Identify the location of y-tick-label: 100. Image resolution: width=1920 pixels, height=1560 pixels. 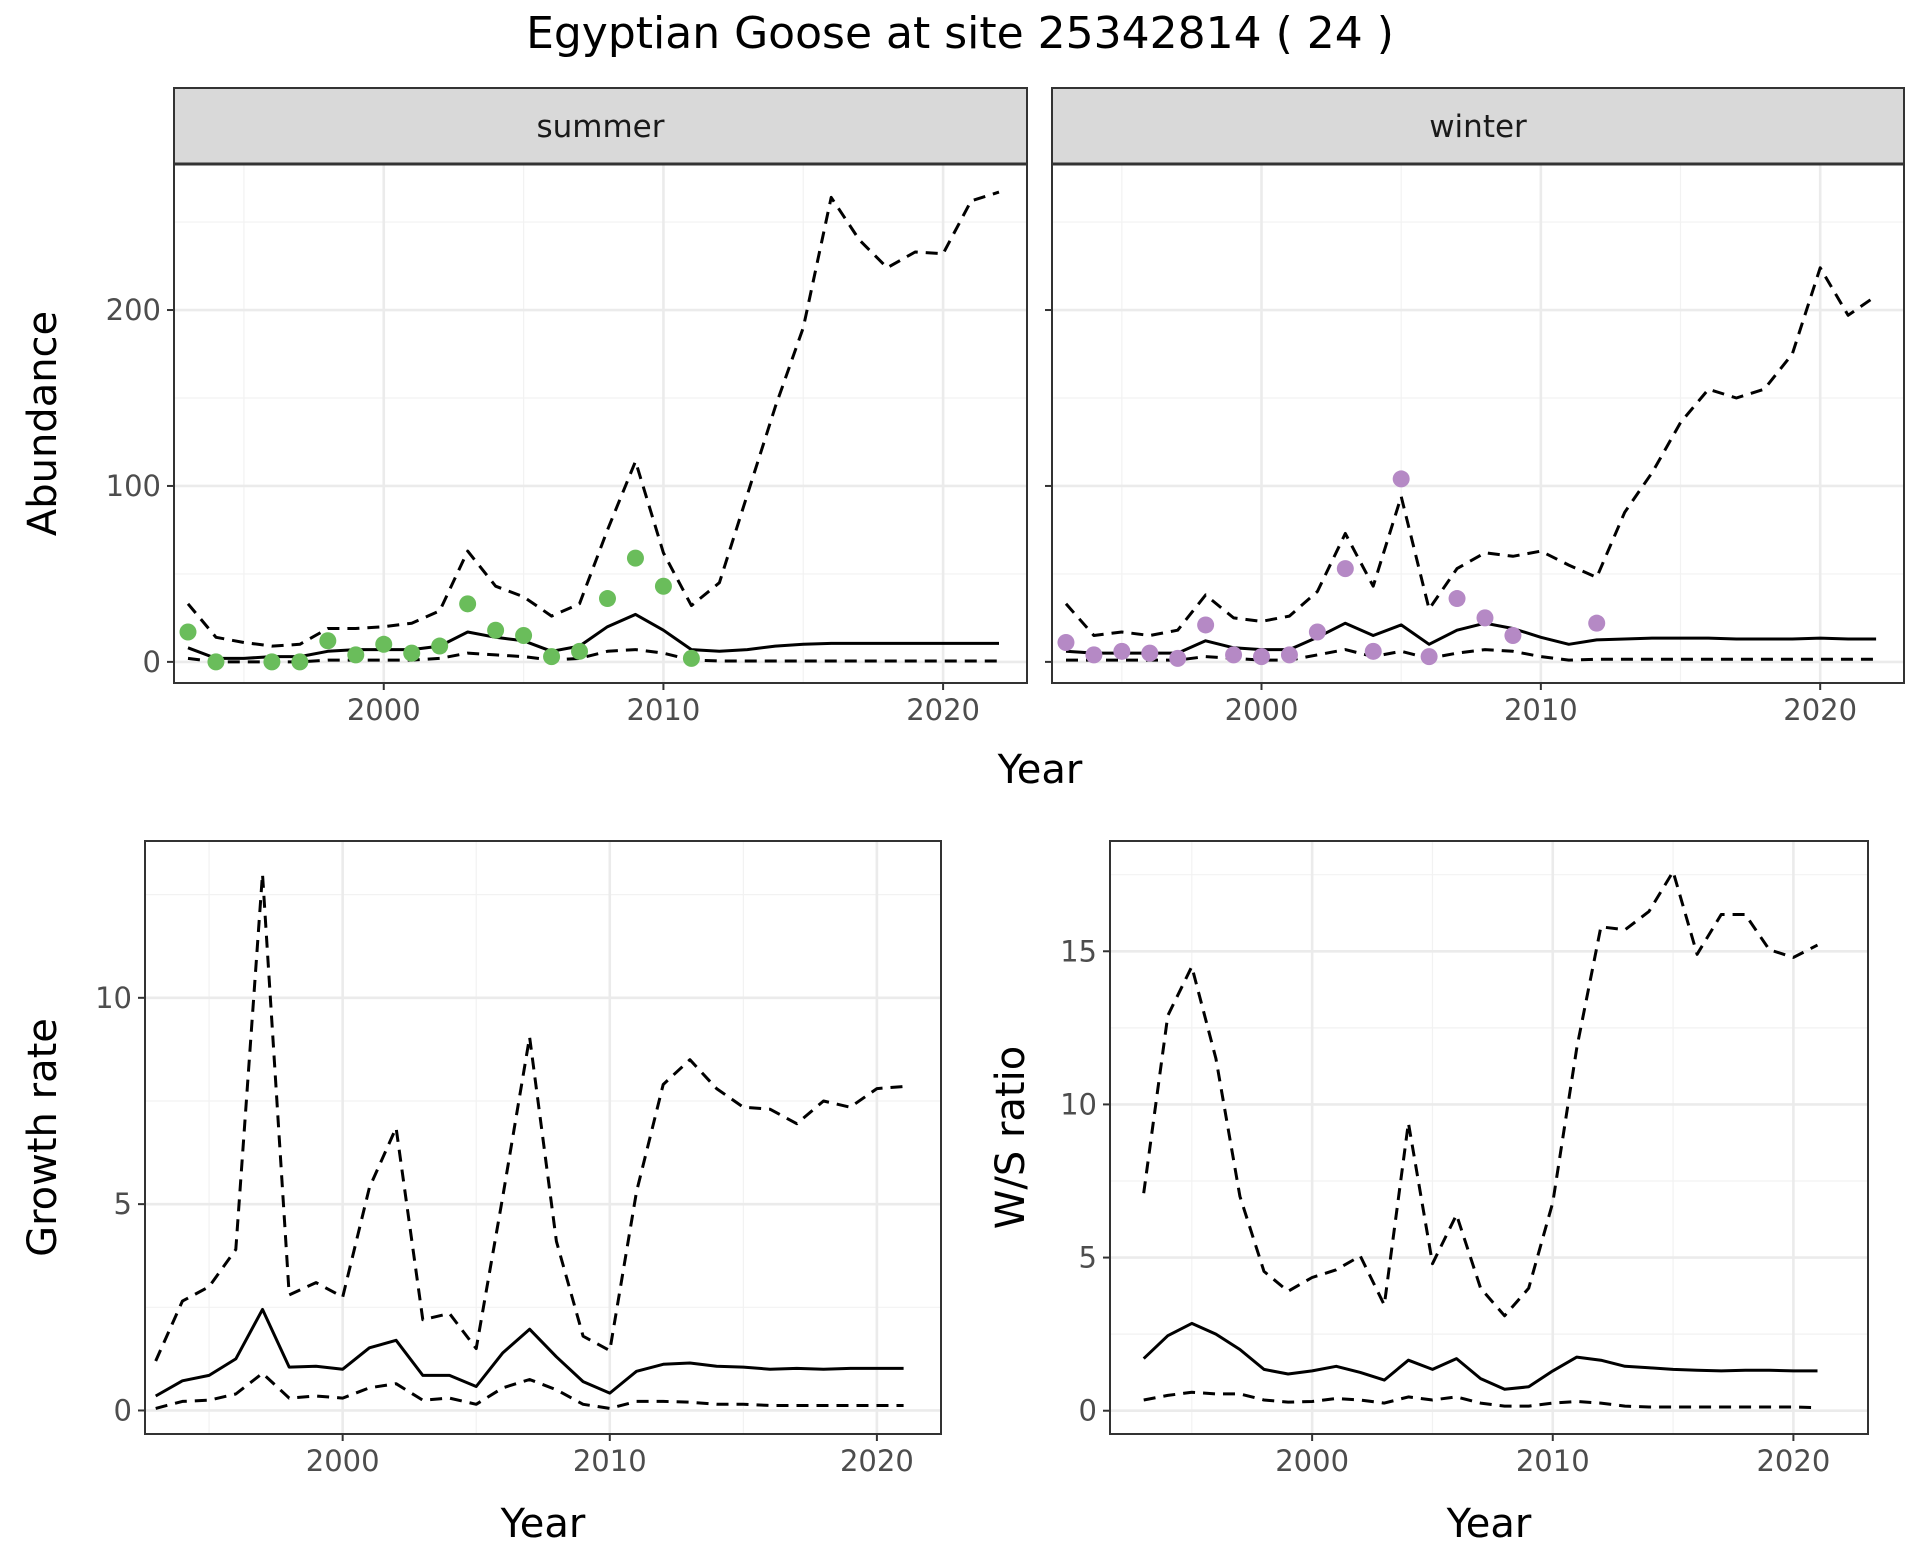
(133, 486).